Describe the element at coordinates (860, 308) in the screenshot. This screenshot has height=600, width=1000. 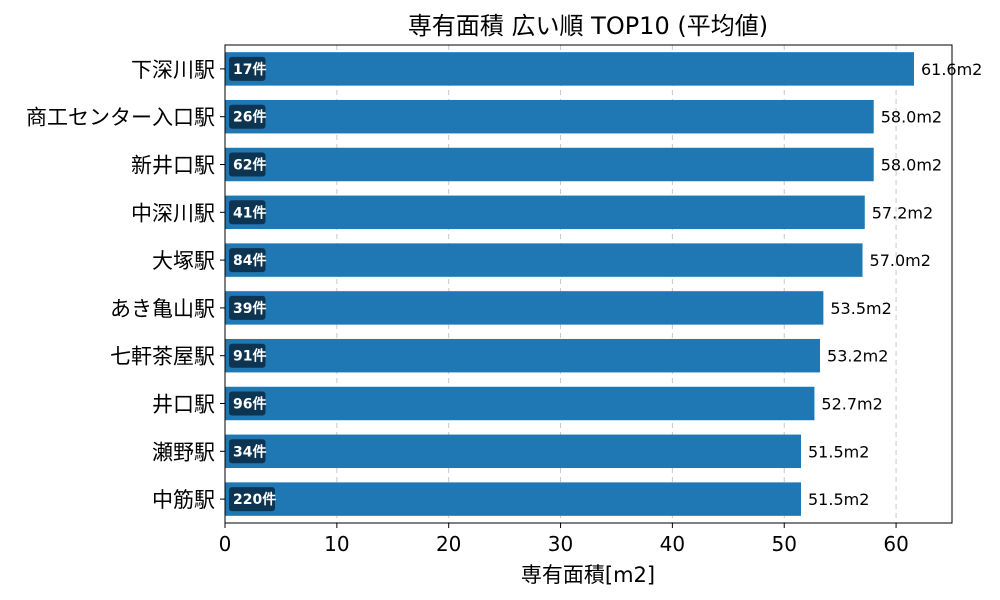
I see `bar-value-label: 53.5m2` at that location.